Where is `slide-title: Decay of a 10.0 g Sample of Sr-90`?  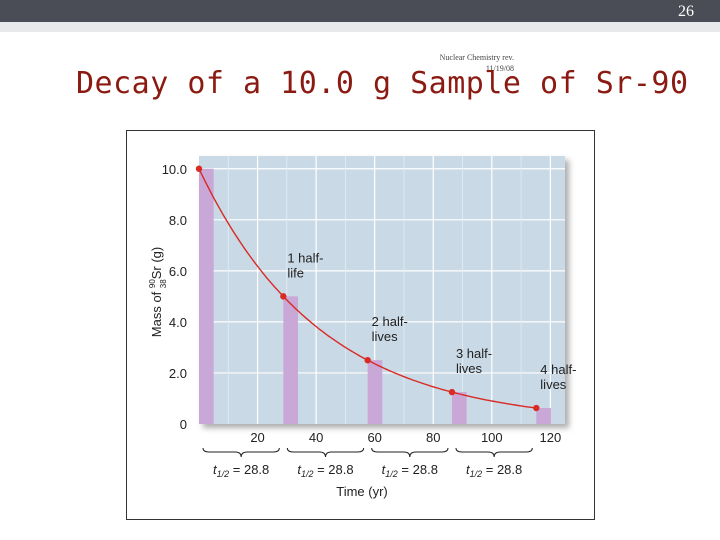 slide-title: Decay of a 10.0 g Sample of Sr-90 is located at coordinates (382, 83).